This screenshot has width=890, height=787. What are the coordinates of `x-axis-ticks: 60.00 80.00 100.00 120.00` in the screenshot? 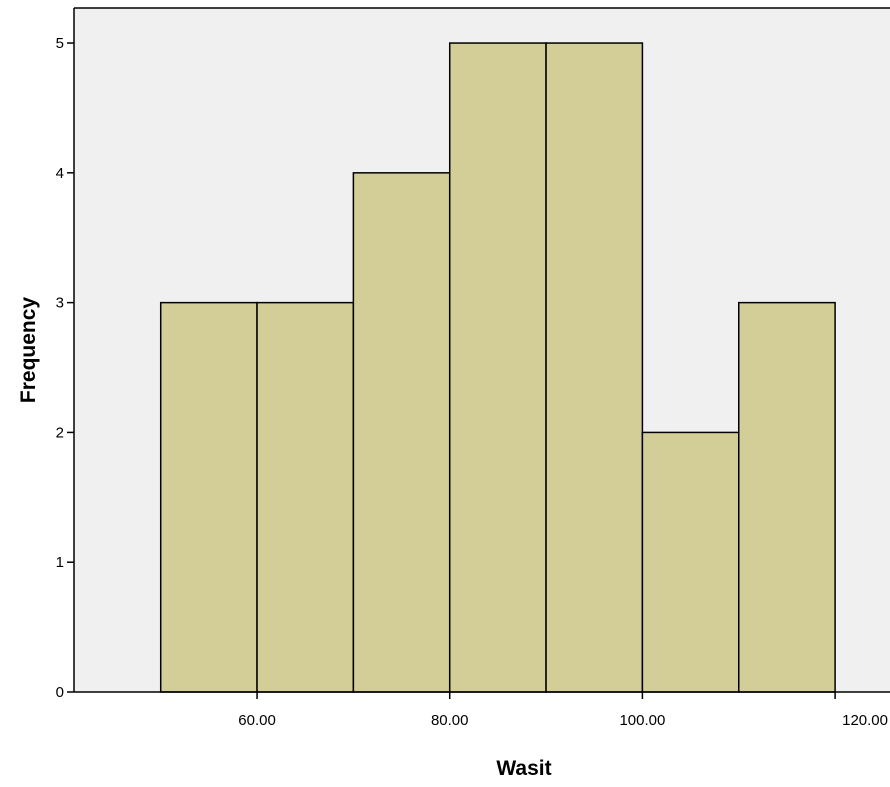 It's located at (563, 710).